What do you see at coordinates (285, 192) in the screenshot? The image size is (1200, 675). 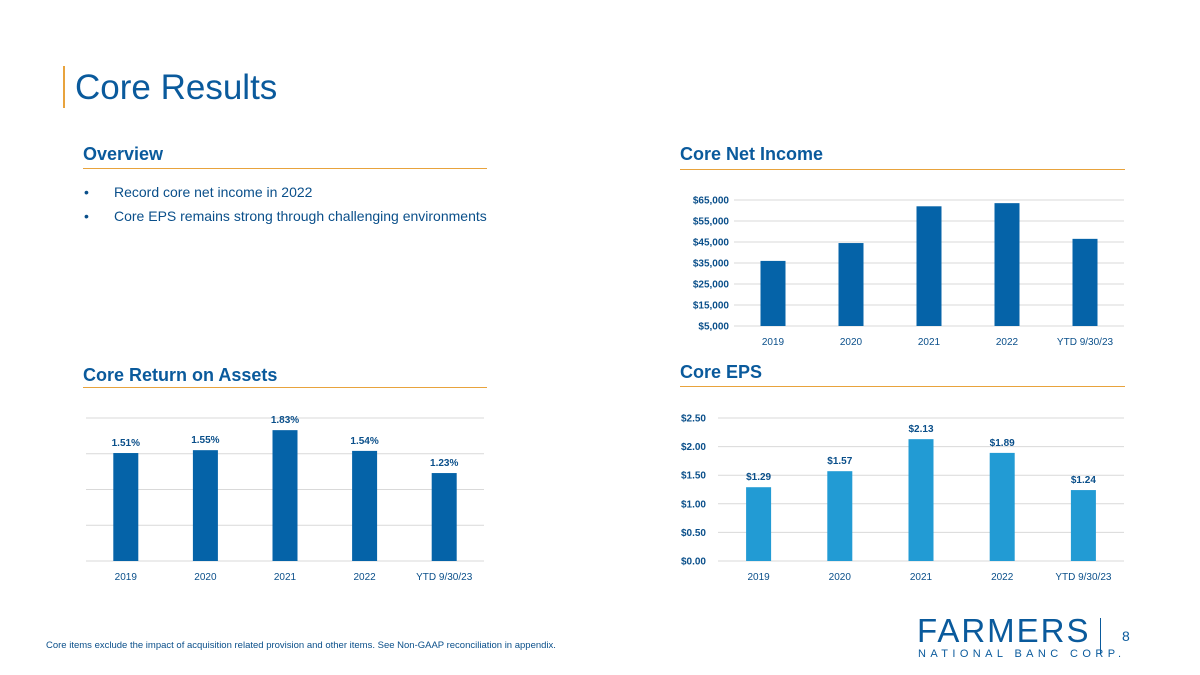 I see `overview-bullet: Record core net income in 2022` at bounding box center [285, 192].